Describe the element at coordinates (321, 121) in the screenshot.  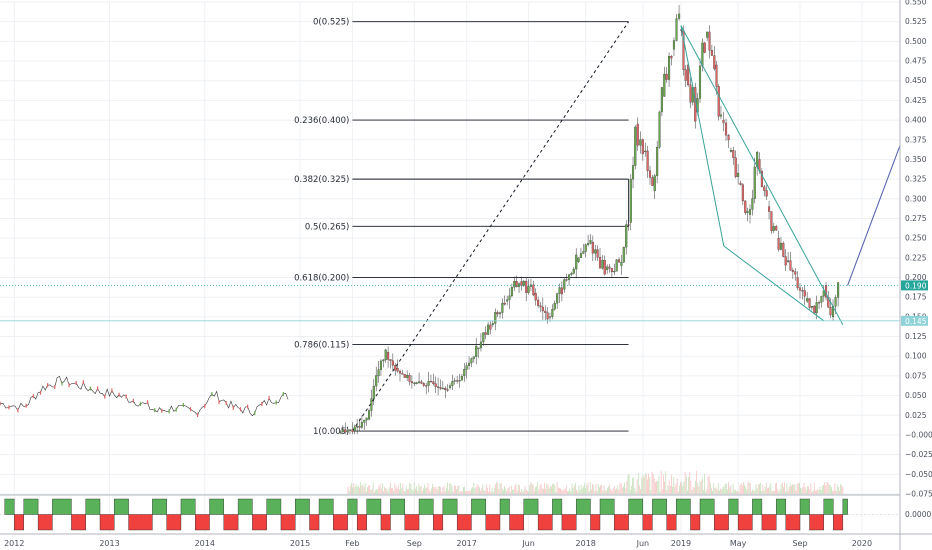
I see `fib-level-label: 0.236(0.400)` at that location.